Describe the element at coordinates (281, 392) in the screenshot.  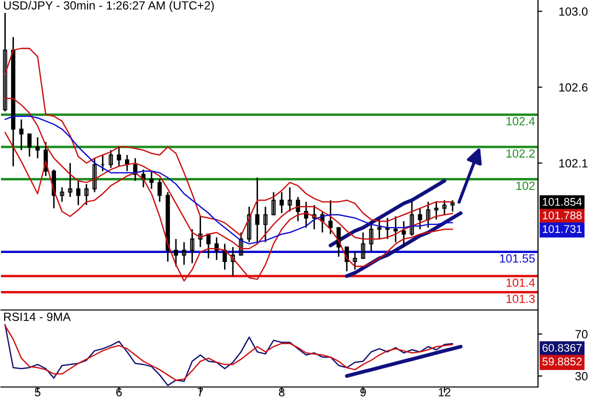
I see `x-tick-label: 8` at that location.